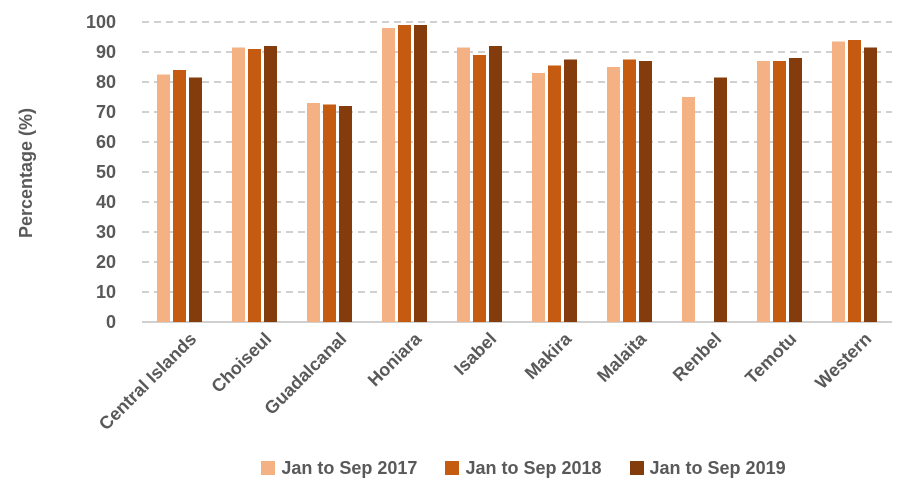 The image size is (897, 484). I want to click on x-category-label: Makira, so click(548, 355).